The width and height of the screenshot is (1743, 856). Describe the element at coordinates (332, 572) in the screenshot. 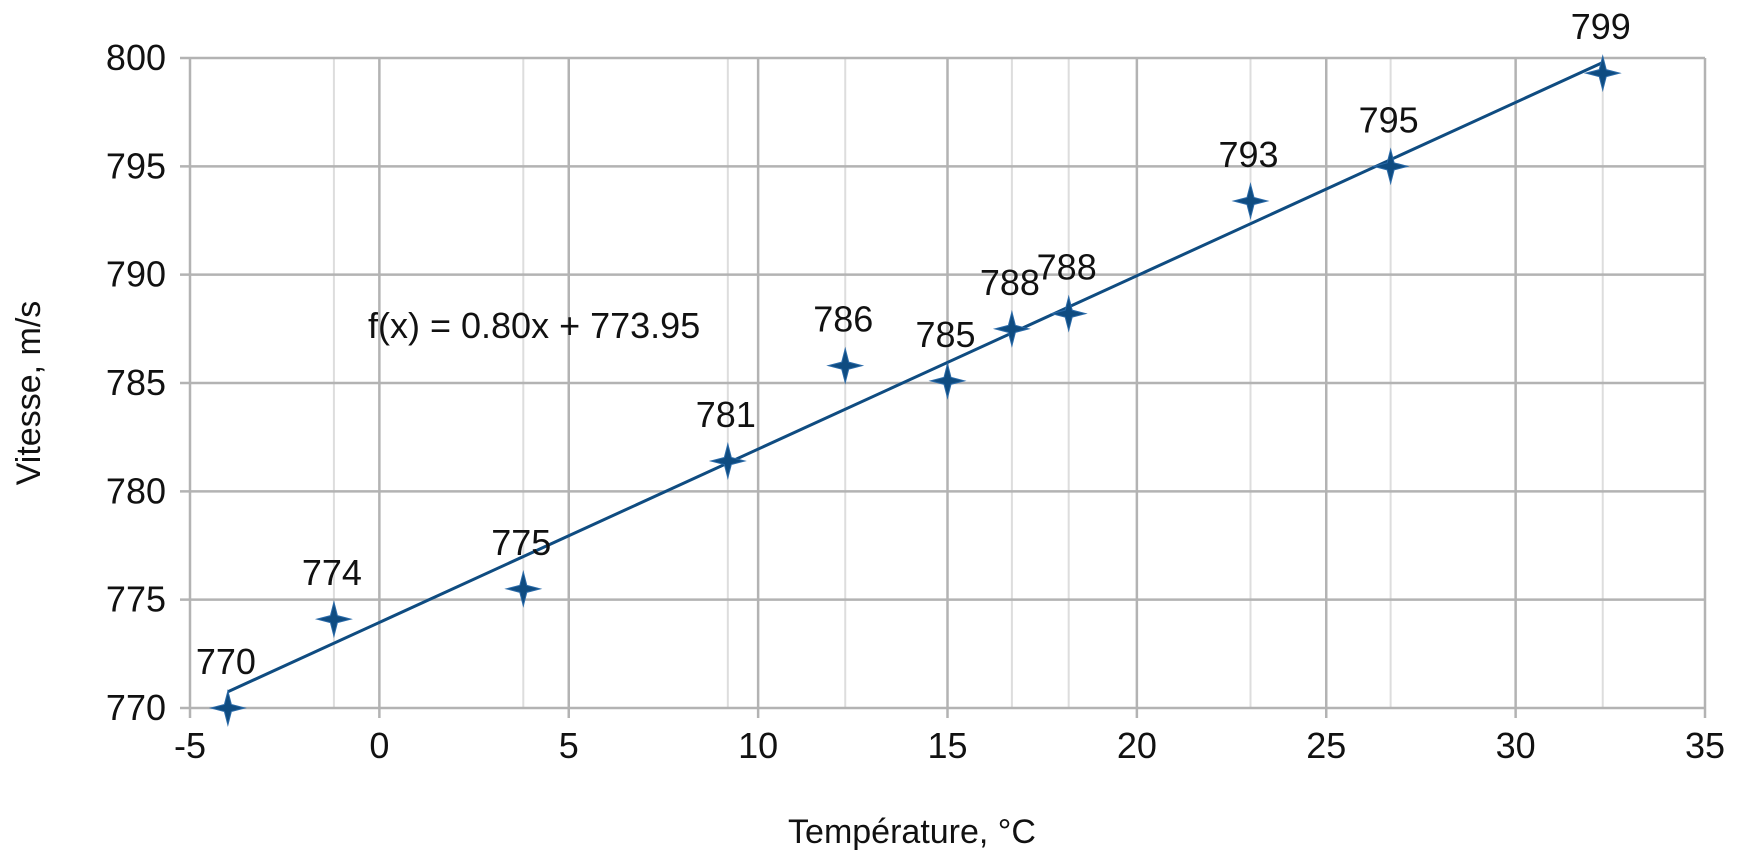

I see `data-label: 774` at that location.